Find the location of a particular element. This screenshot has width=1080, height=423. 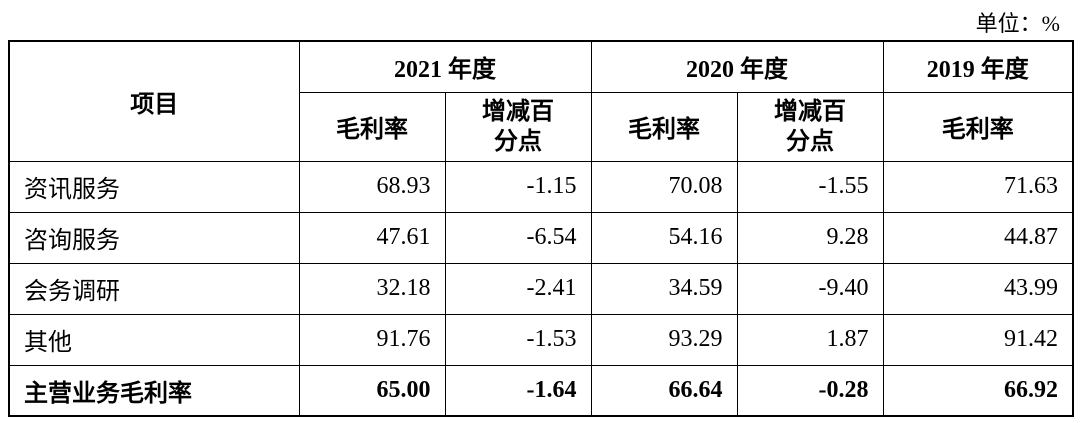

cell: 68.93 is located at coordinates (372, 186).